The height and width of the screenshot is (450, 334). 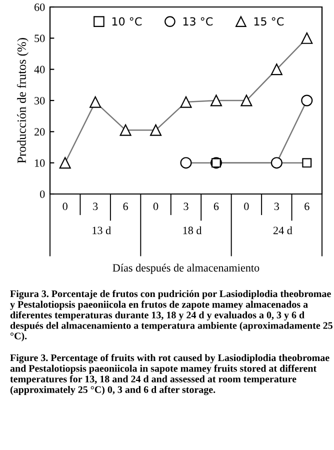 What do you see at coordinates (22, 101) in the screenshot?
I see `y-axis-title: Producción de frutos (%)` at bounding box center [22, 101].